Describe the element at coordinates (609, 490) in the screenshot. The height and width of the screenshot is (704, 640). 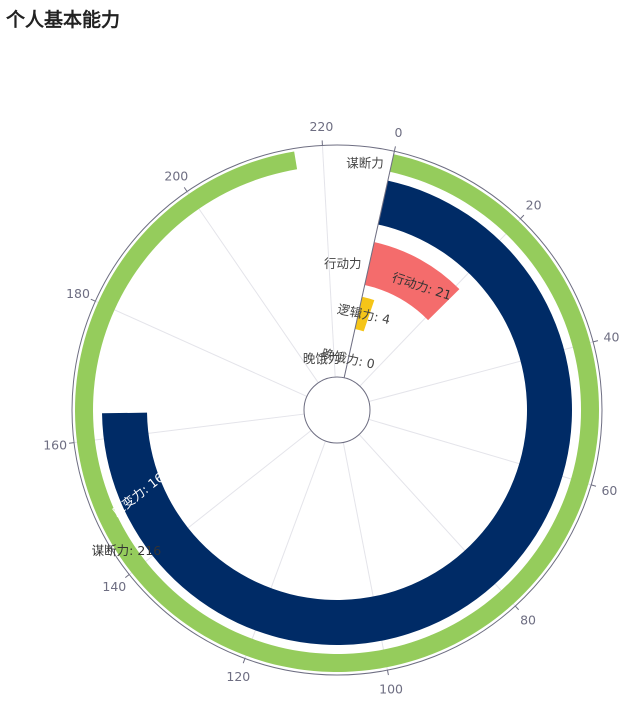
I see `tick-label: 60` at that location.